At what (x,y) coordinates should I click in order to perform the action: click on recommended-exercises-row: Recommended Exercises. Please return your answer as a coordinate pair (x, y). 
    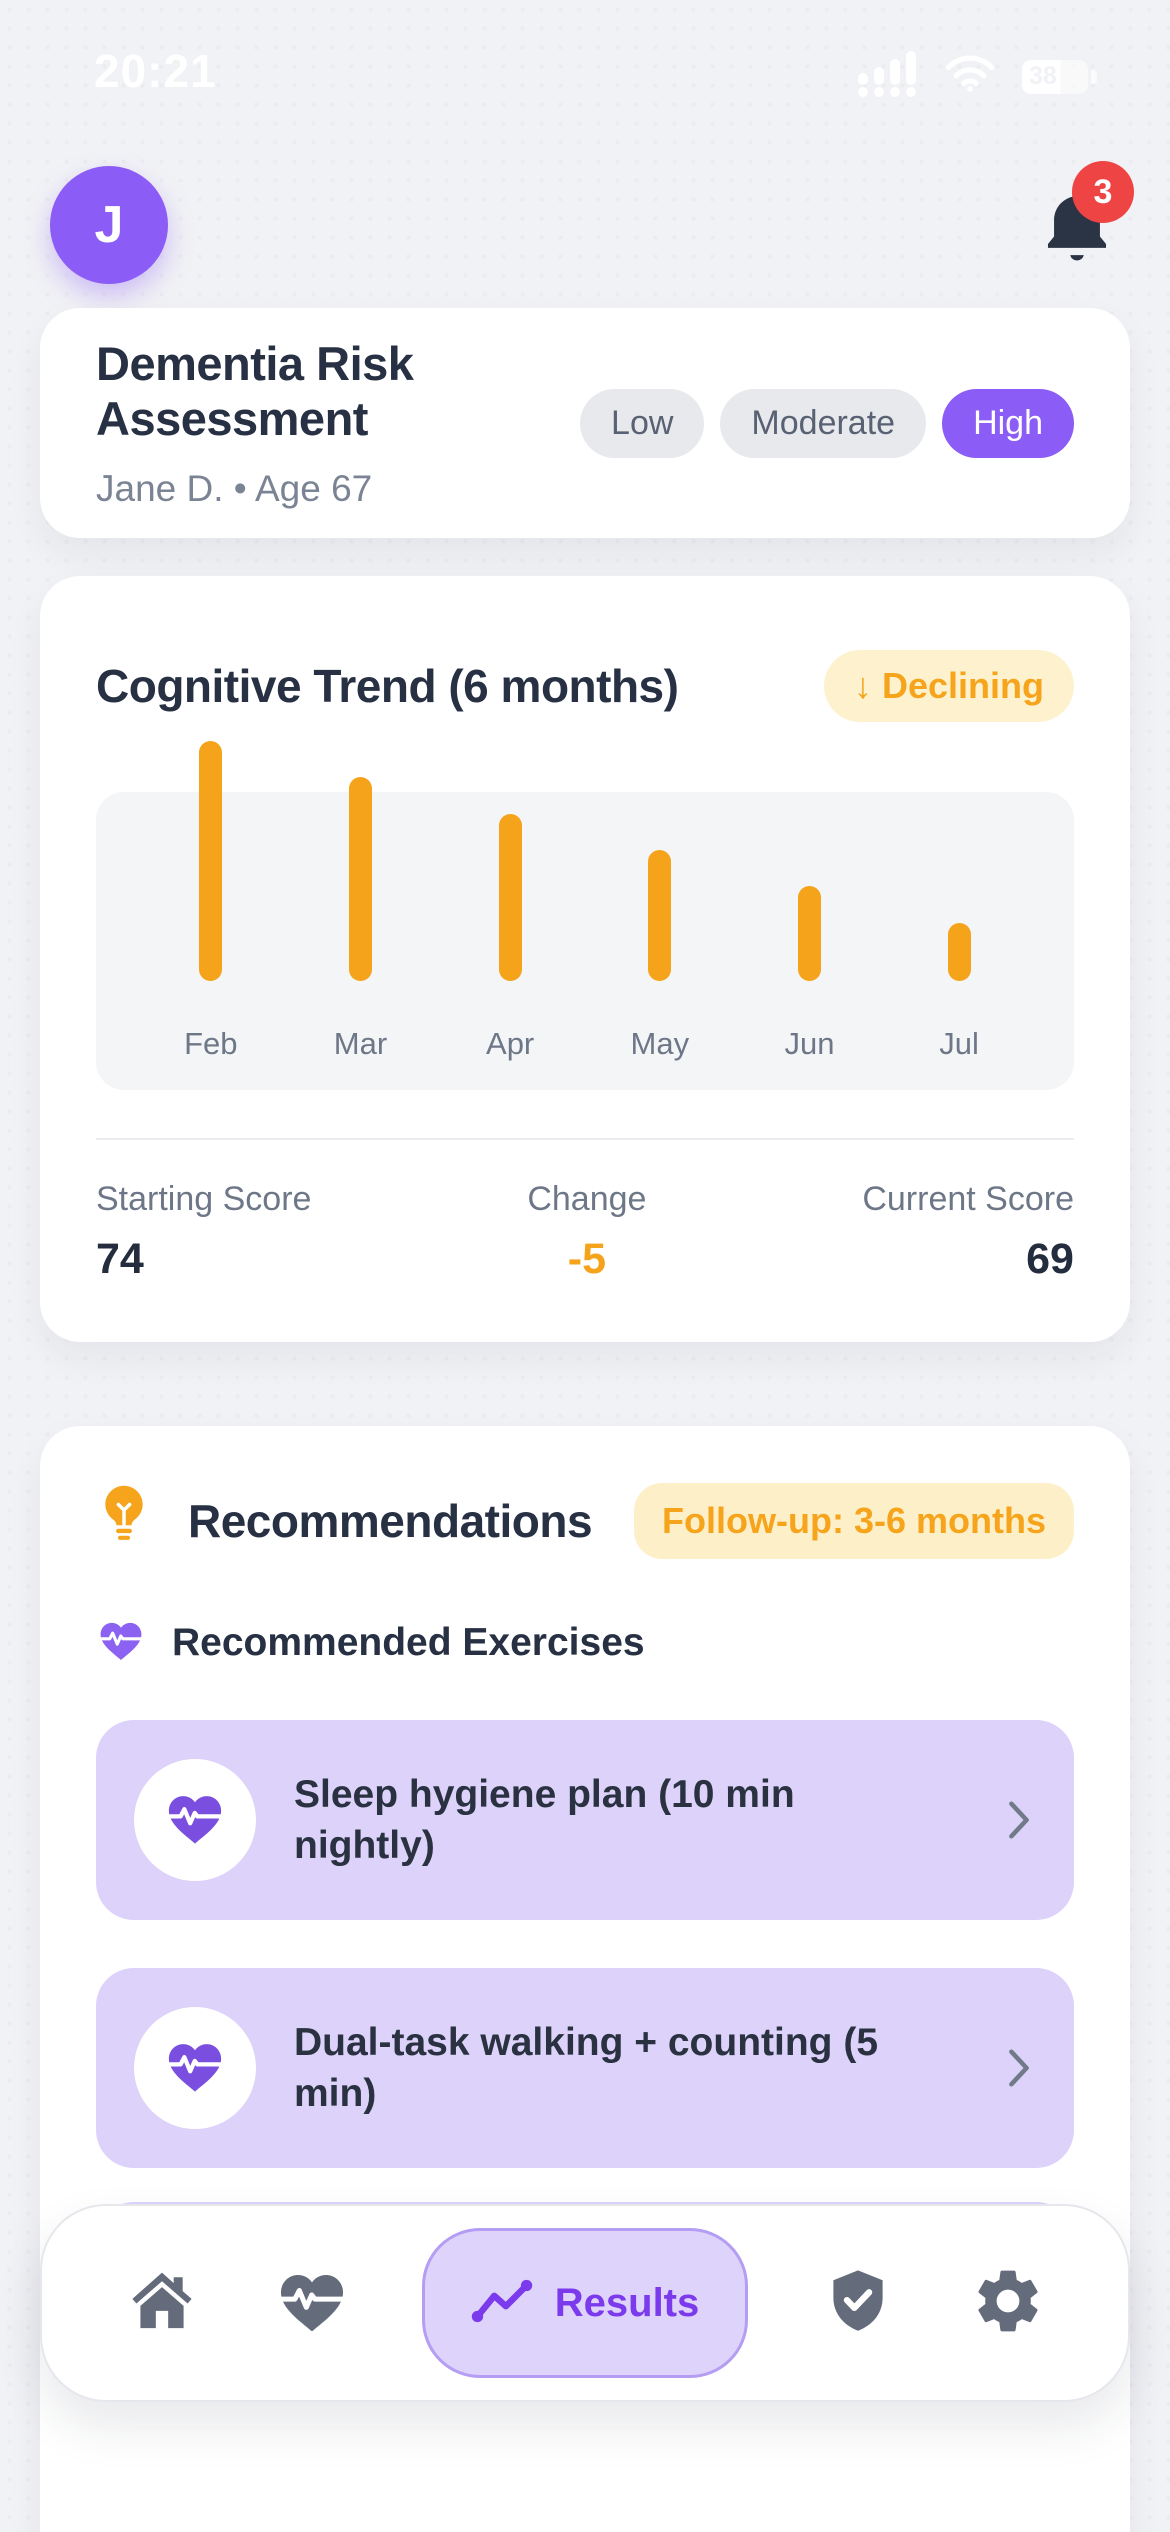
    Looking at the image, I should click on (585, 1642).